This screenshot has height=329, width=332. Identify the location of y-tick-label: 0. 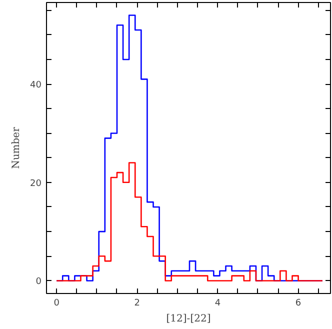
(39, 282).